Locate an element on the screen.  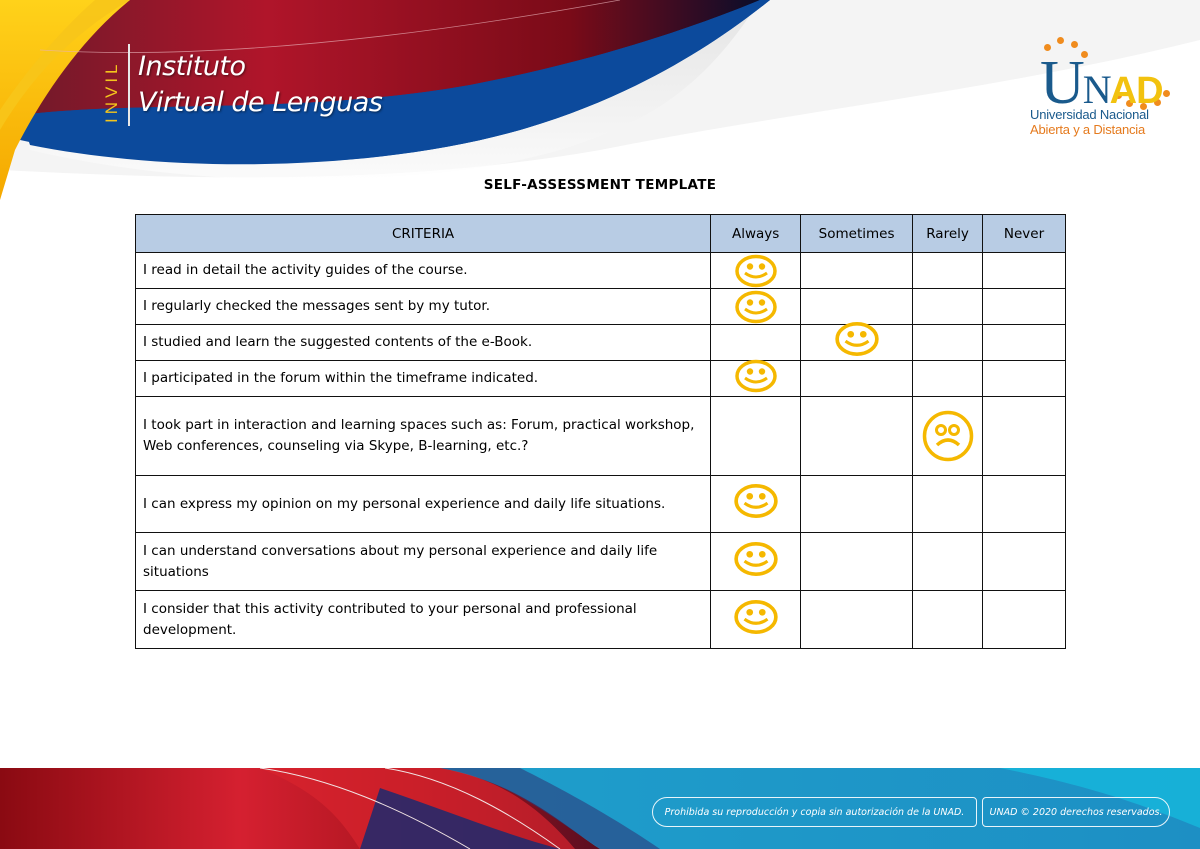
document-title: SELF-ASSESSMENT TEMPLATE is located at coordinates (600, 185).